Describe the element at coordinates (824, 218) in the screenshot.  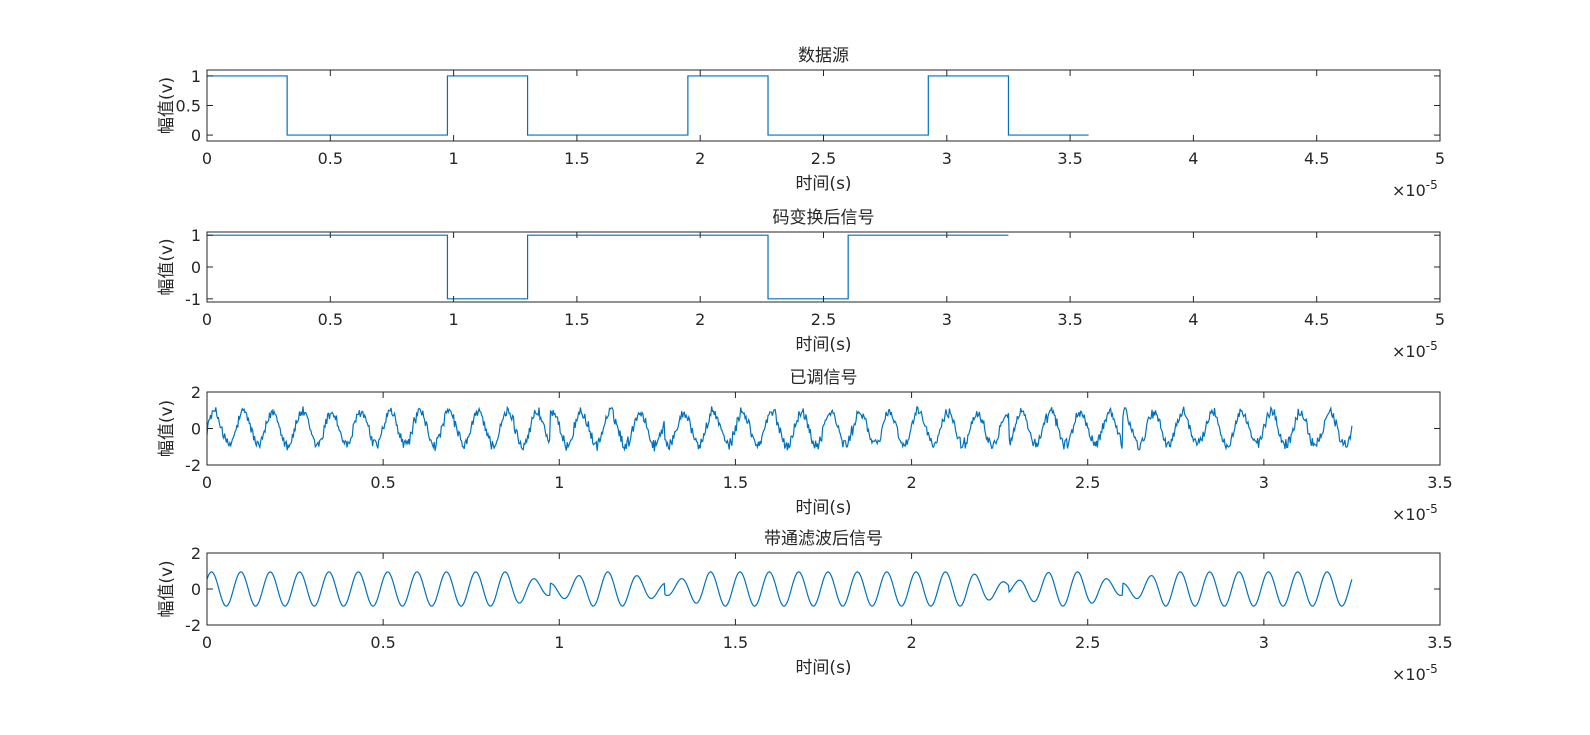
I see `chart-title: 码变换后信号` at that location.